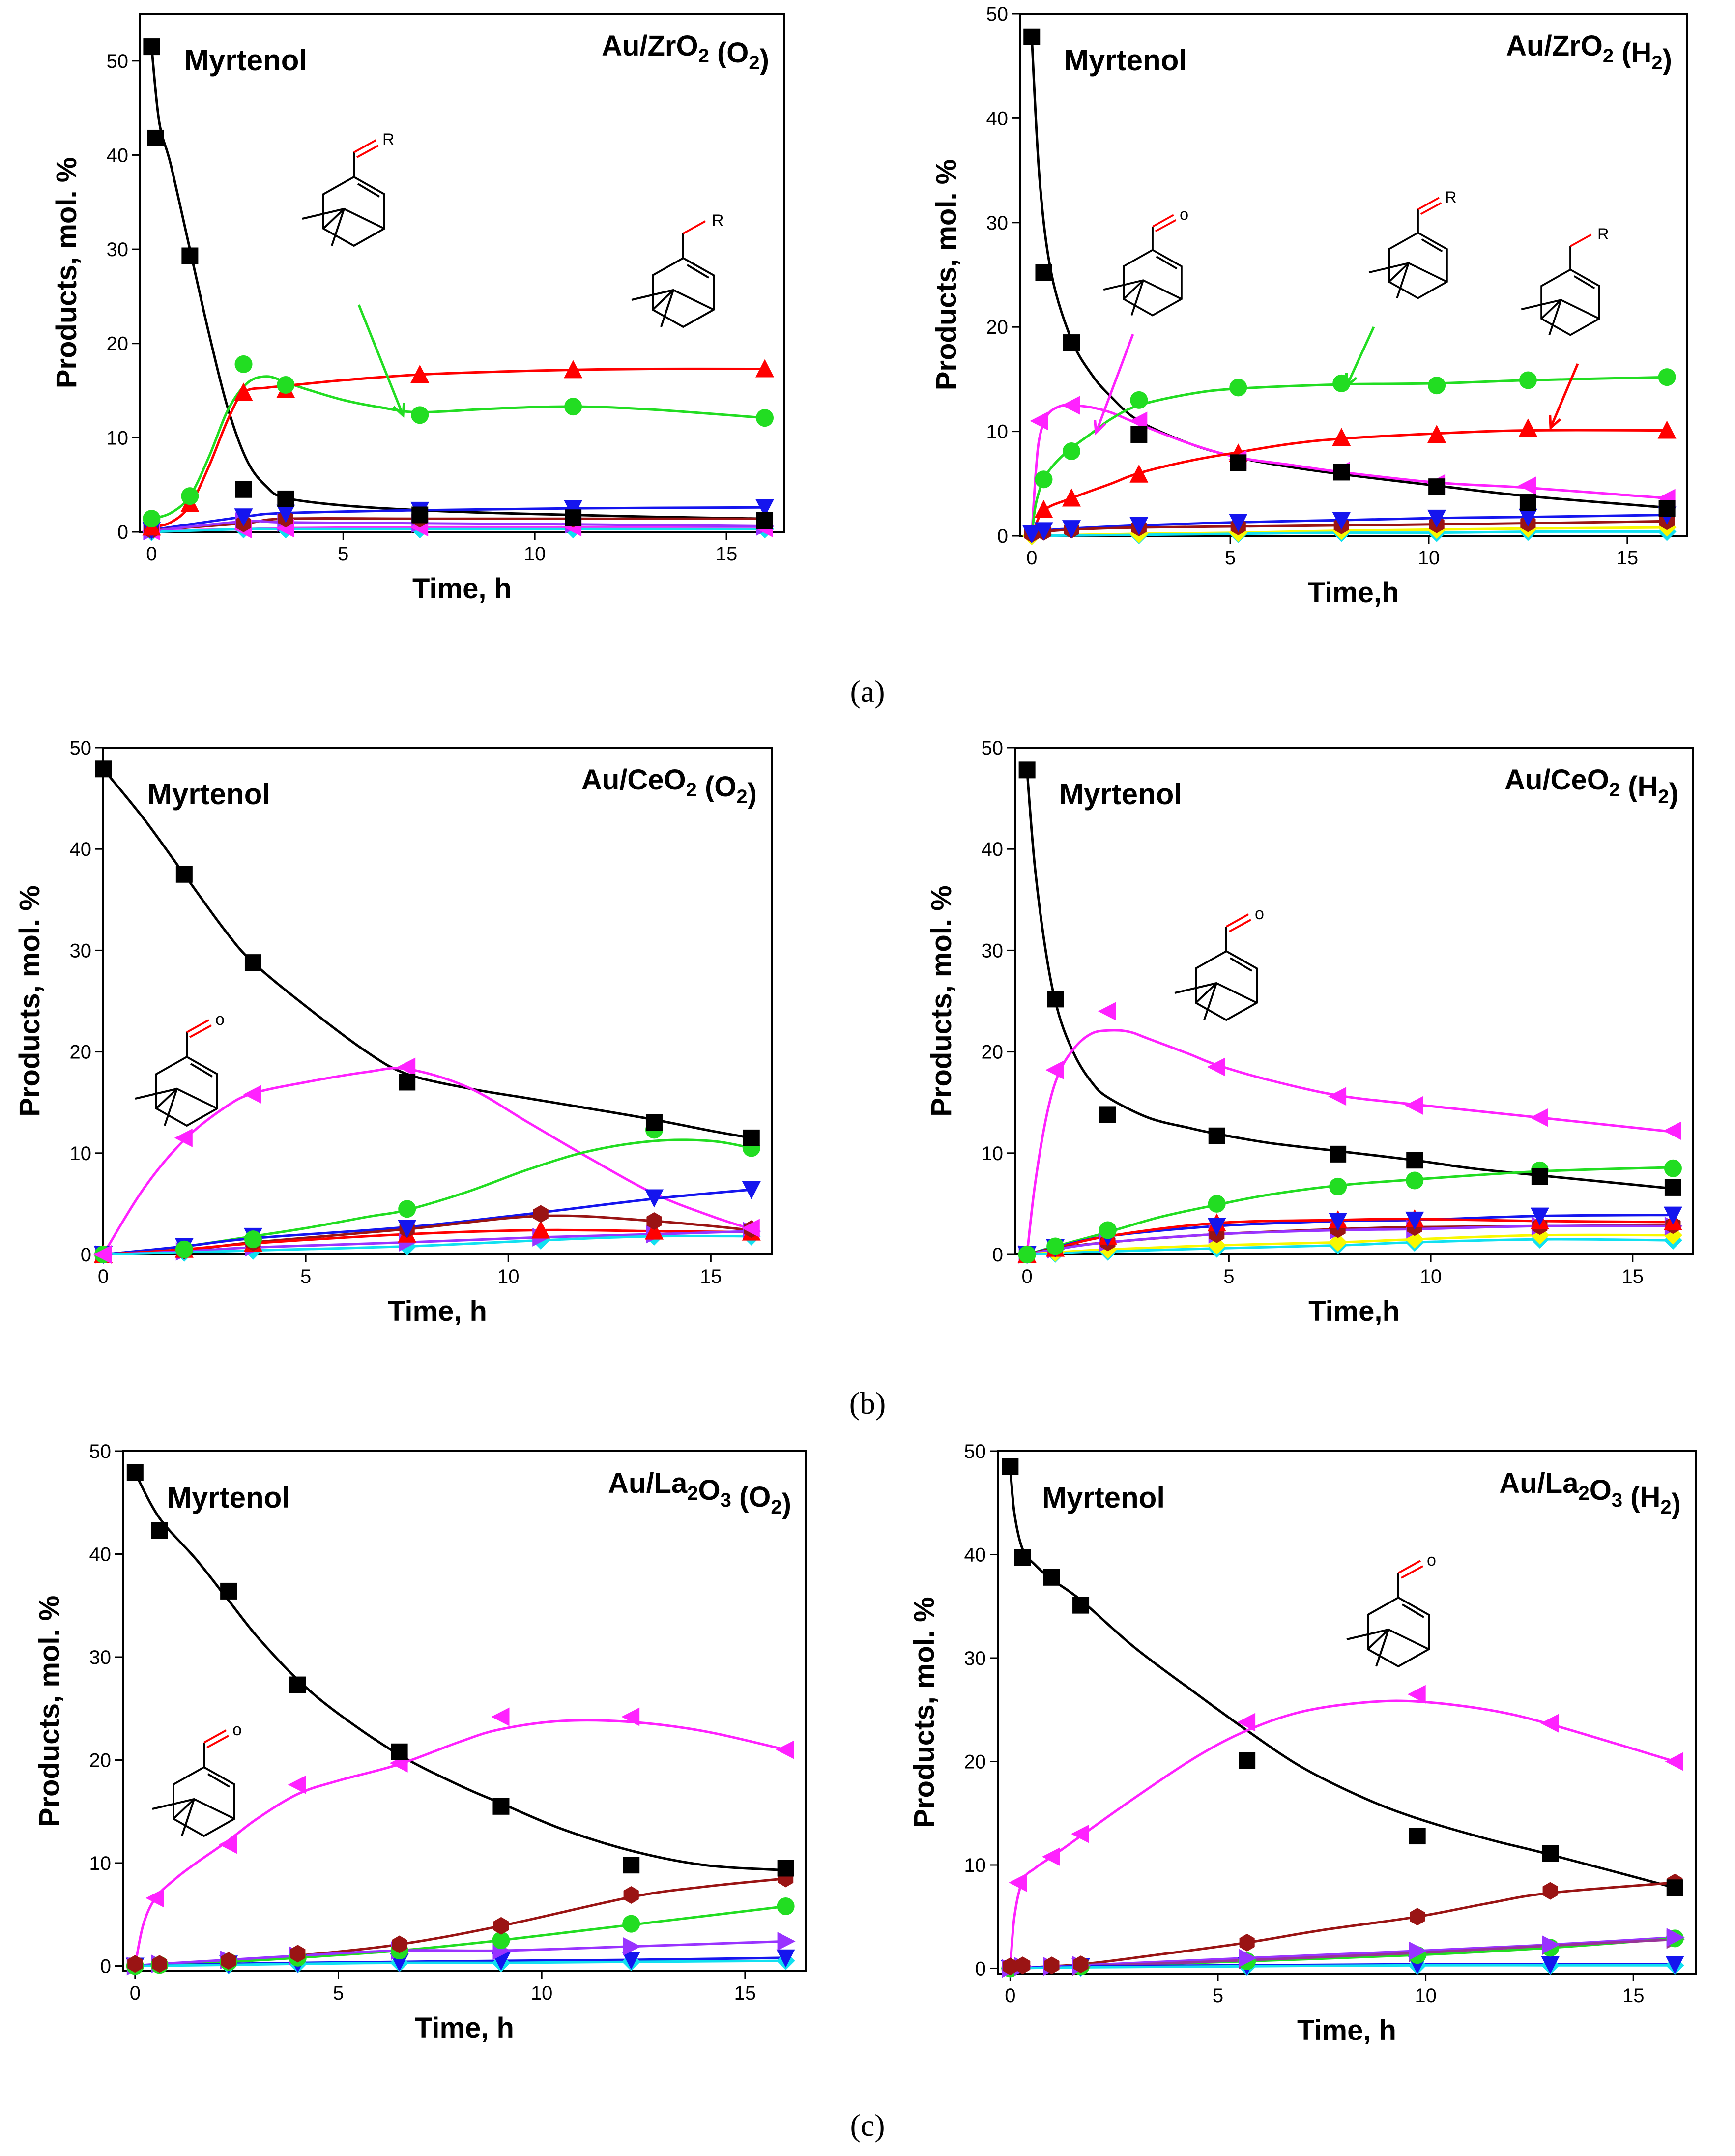 The image size is (1735, 2156). What do you see at coordinates (204, 1802) in the screenshot?
I see `c-left-structure-0-ring` at bounding box center [204, 1802].